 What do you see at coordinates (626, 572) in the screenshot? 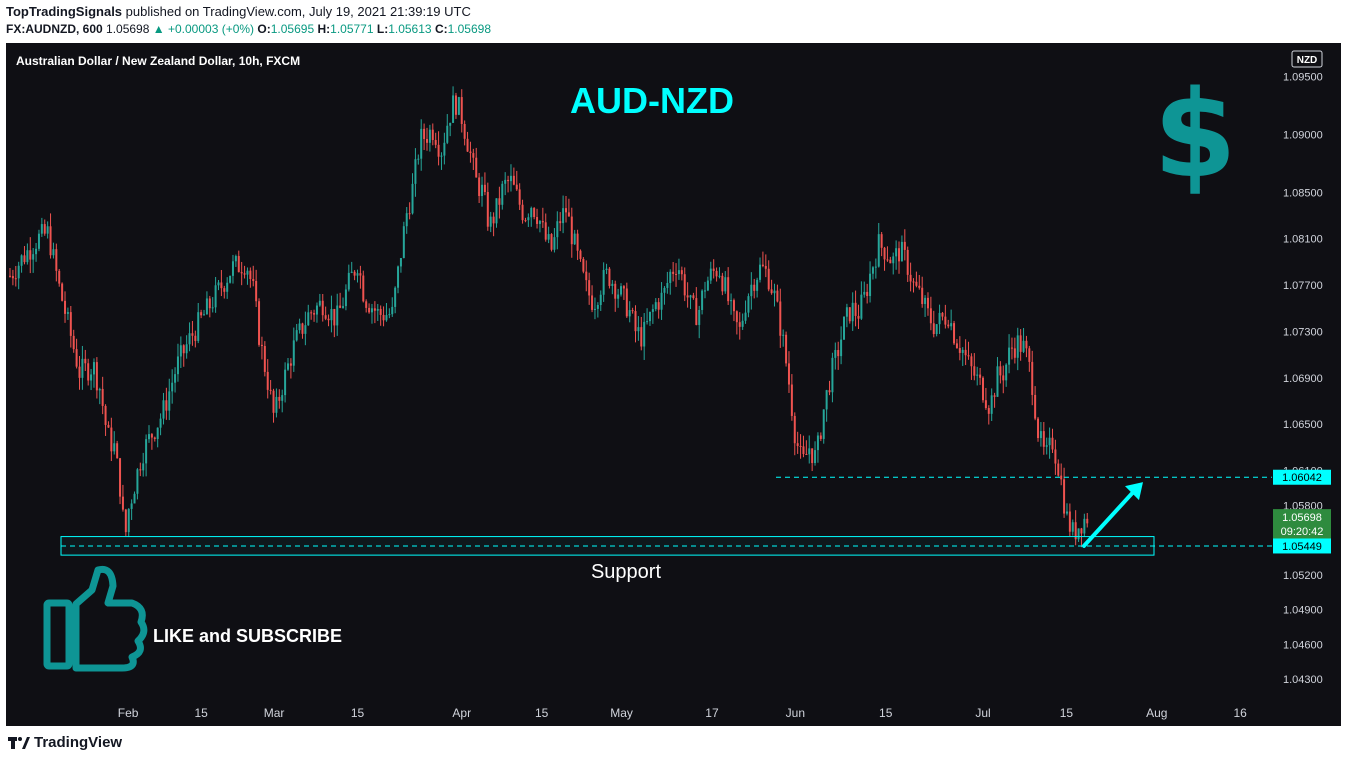
I see `support-label: Support` at bounding box center [626, 572].